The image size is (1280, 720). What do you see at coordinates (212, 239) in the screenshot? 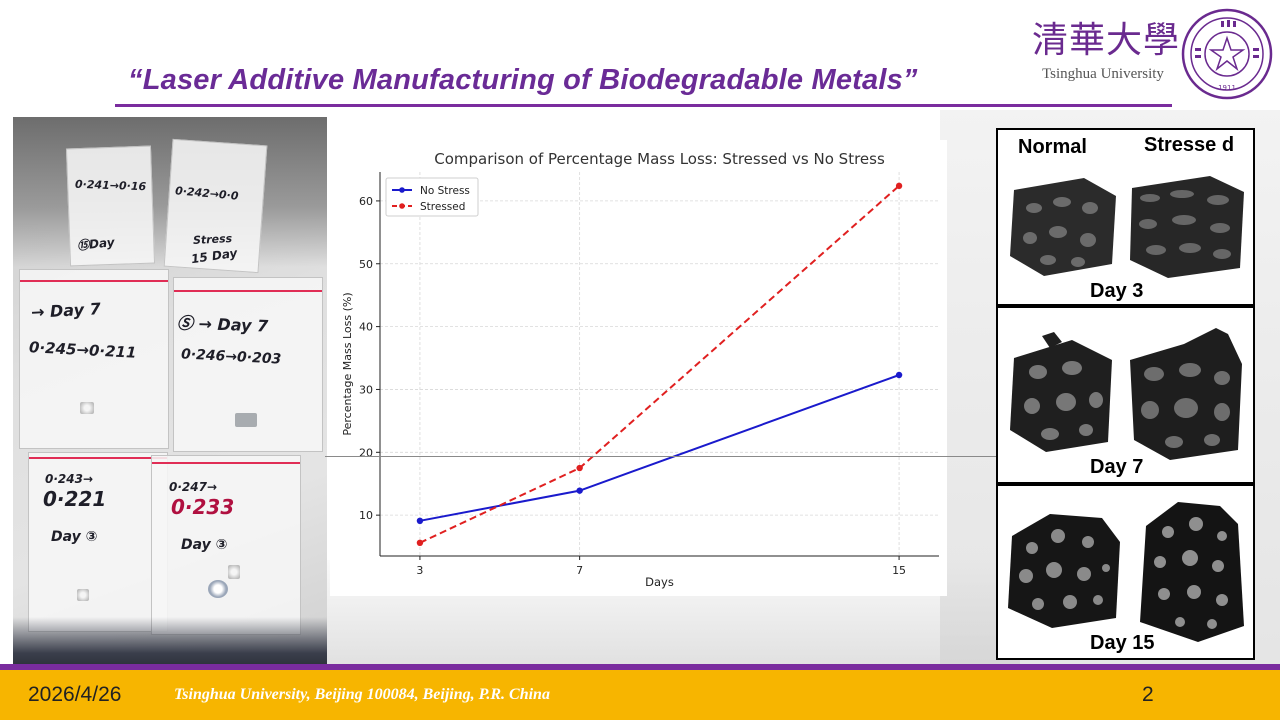
I see `handwritten-label: Stress` at bounding box center [212, 239].